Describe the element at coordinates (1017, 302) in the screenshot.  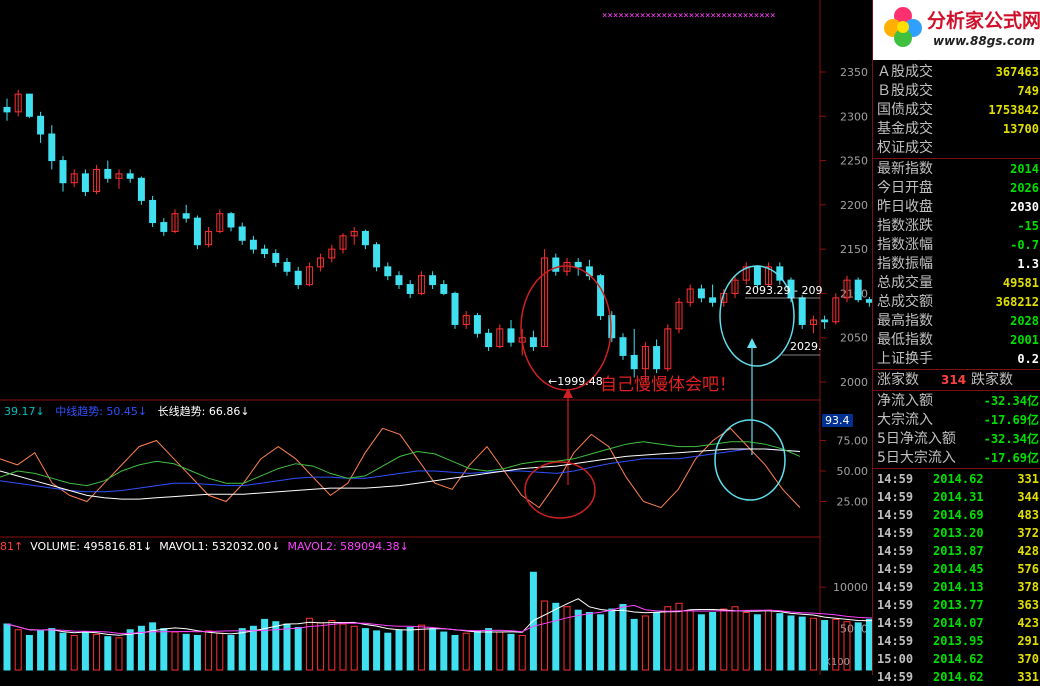
I see `quote-value: 368212` at that location.